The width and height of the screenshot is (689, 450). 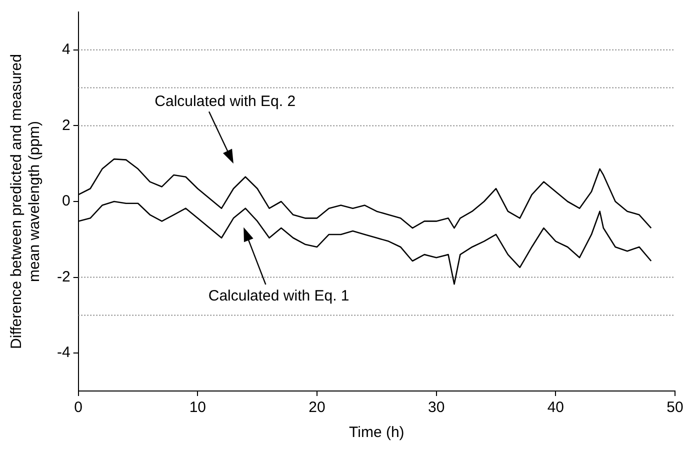 What do you see at coordinates (66, 201) in the screenshot?
I see `y-tick-label: 0` at bounding box center [66, 201].